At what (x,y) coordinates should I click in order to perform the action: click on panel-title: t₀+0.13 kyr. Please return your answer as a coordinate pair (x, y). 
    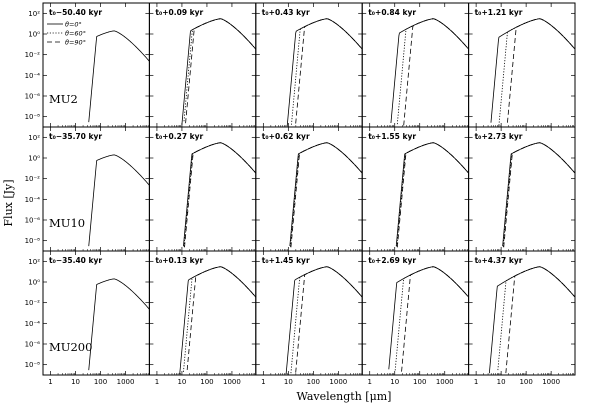
    Looking at the image, I should click on (179, 260).